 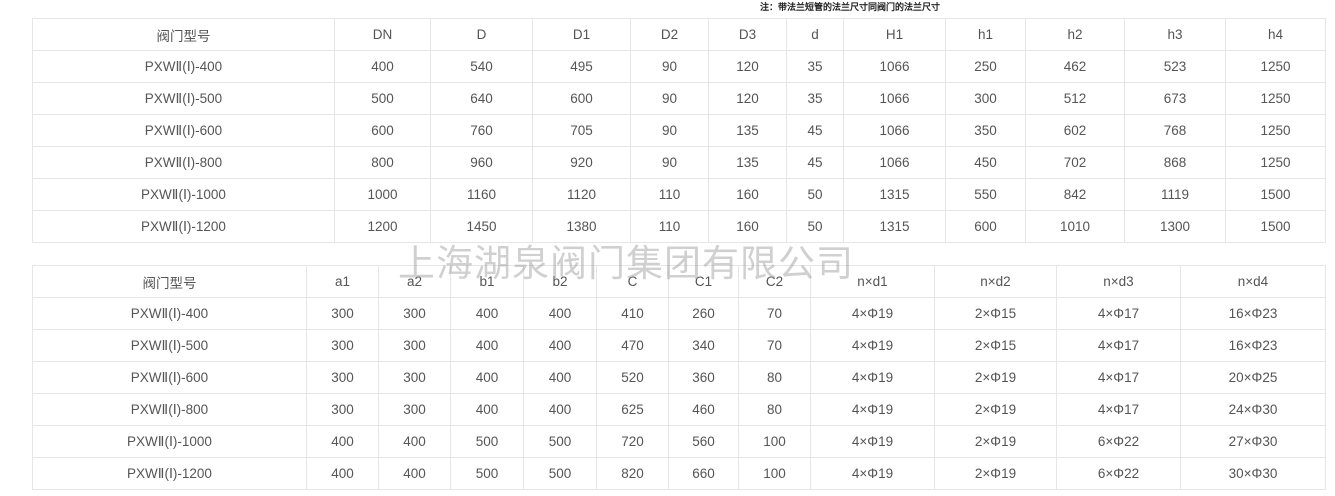 What do you see at coordinates (581, 34) in the screenshot?
I see `column-header: D1` at bounding box center [581, 34].